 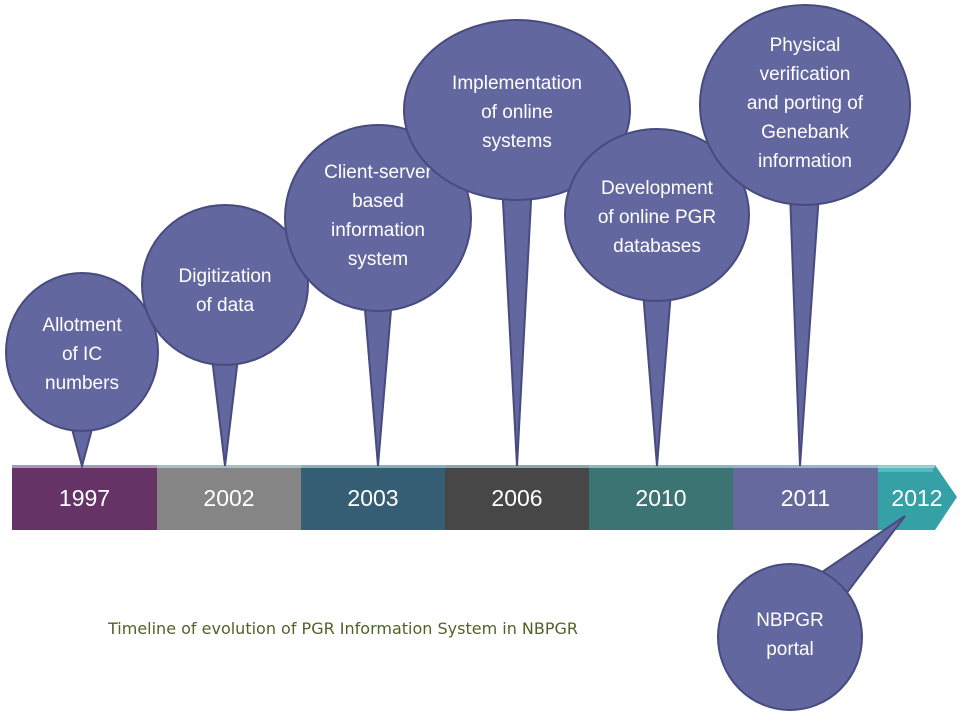 What do you see at coordinates (905, 469) in the screenshot?
I see `arrow-highlight` at bounding box center [905, 469].